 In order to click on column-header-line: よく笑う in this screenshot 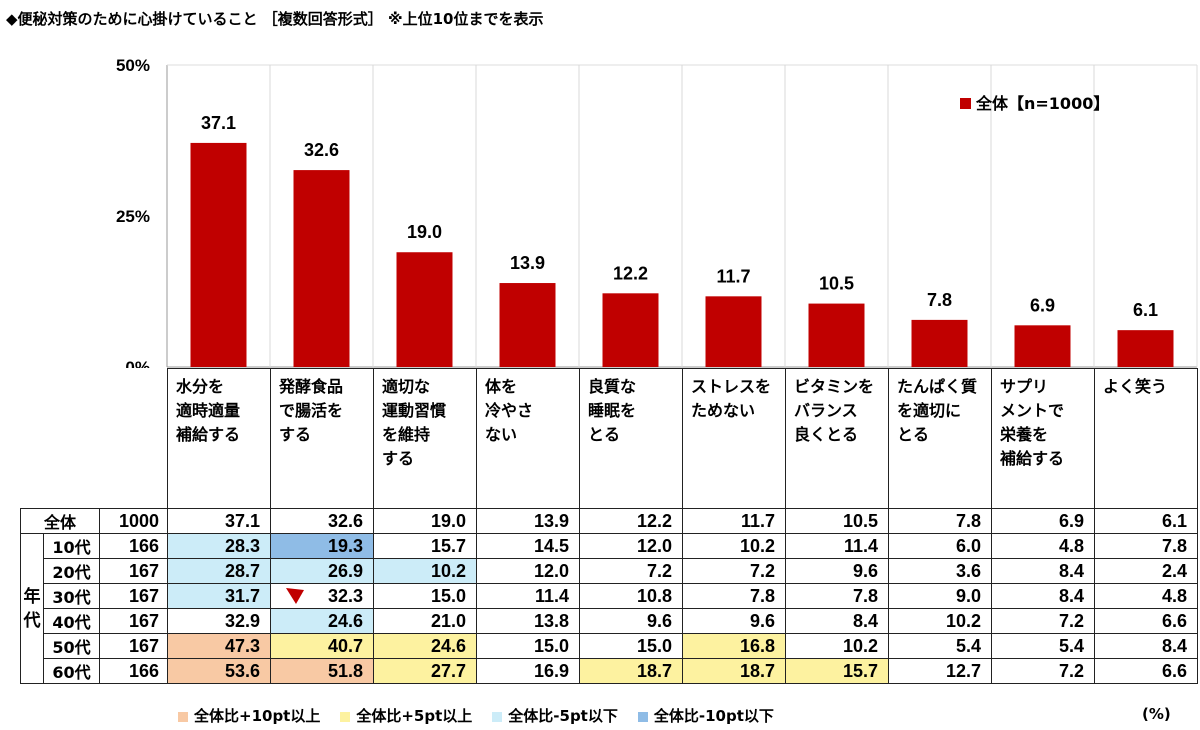, I will do `click(1135, 386)`.